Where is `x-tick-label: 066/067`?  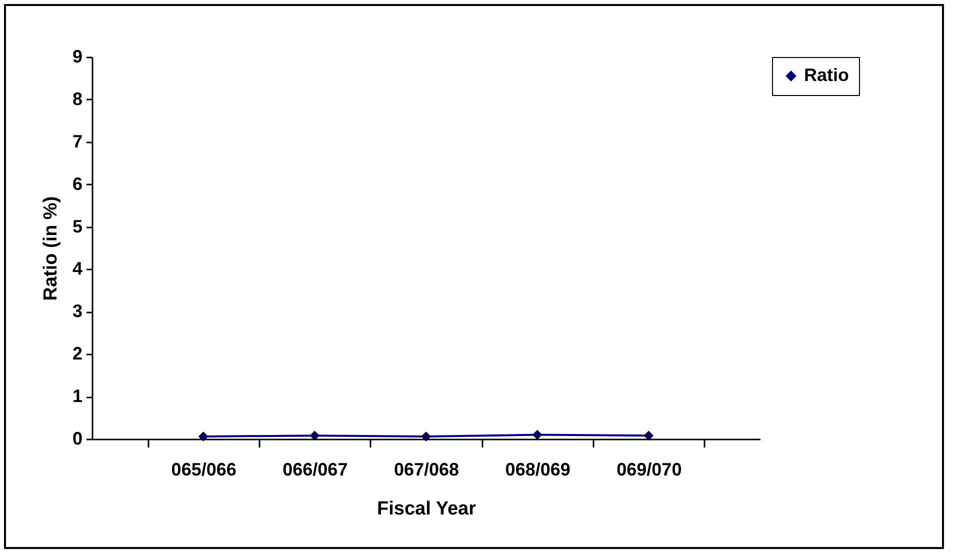 x-tick-label: 066/067 is located at coordinates (315, 470).